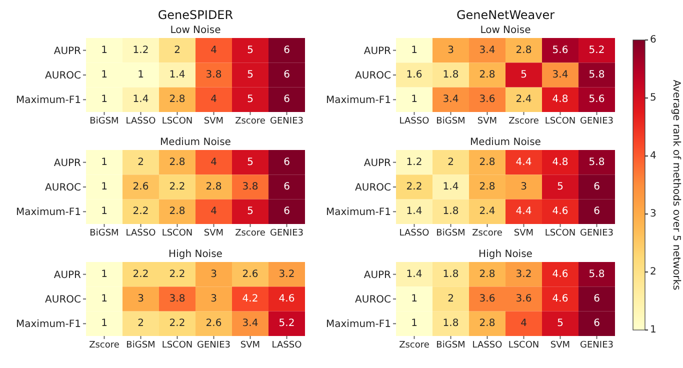 The width and height of the screenshot is (683, 368). I want to click on color-bar-label: 5, so click(653, 98).